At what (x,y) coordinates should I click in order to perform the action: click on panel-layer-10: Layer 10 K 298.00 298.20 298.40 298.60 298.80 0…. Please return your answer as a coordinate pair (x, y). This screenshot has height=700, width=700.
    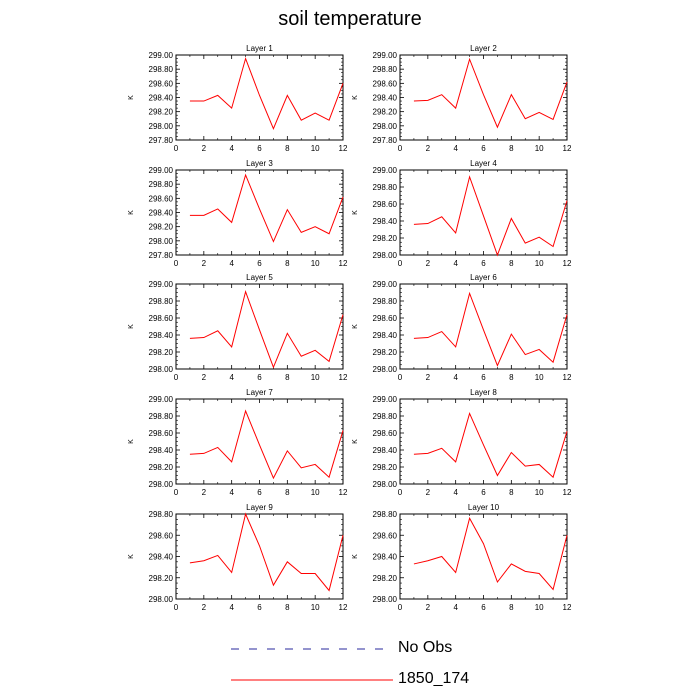
    Looking at the image, I should click on (462, 557).